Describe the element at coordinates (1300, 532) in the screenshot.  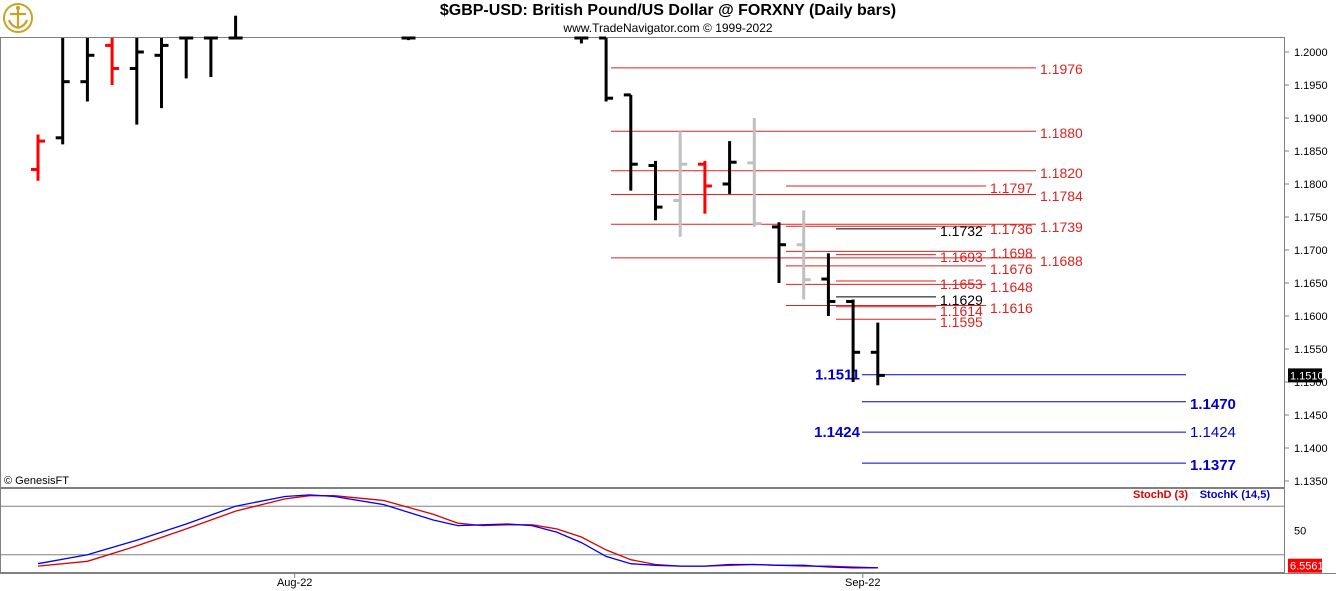
I see `stoch-tick-label: 50` at that location.